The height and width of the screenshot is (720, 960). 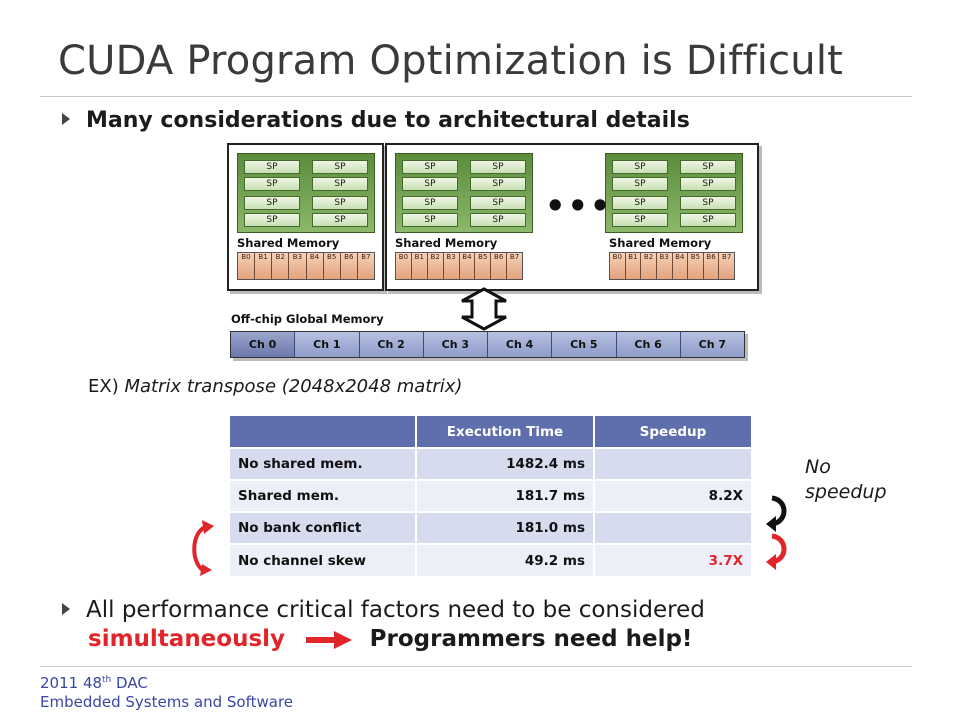 What do you see at coordinates (451, 61) in the screenshot?
I see `slide-title: CUDA Program Optimization is Difficult` at bounding box center [451, 61].